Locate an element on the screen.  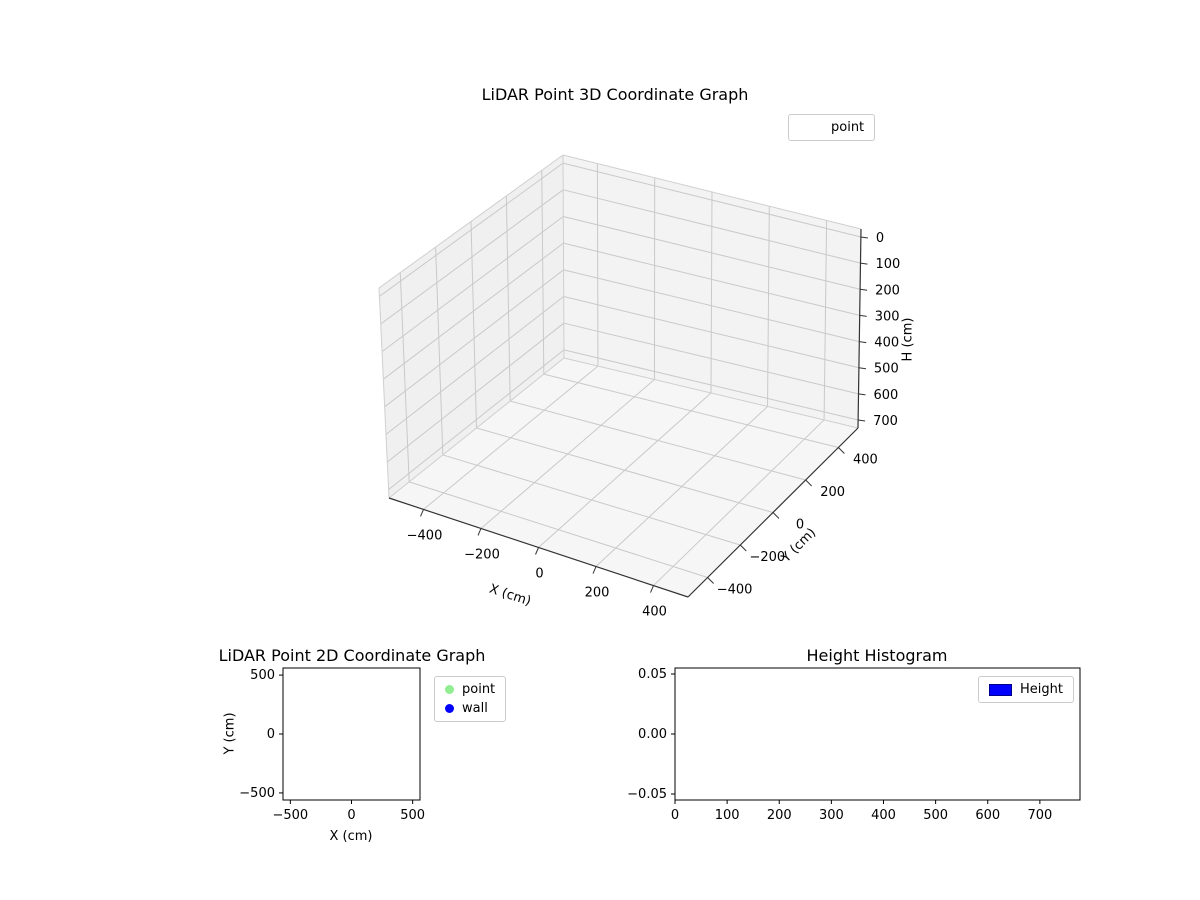
legend-entry-height: Height is located at coordinates (1026, 689).